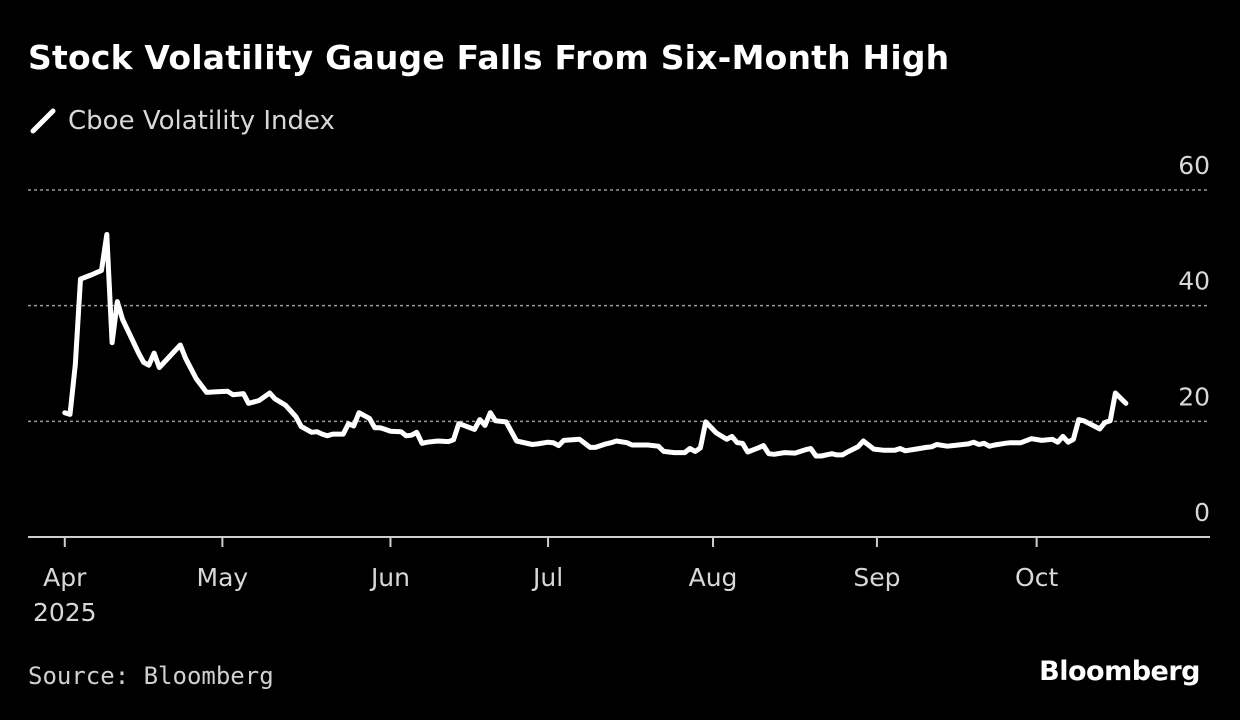 This screenshot has width=1240, height=720. What do you see at coordinates (1036, 577) in the screenshot?
I see `x-tick-label-oct: Oct` at bounding box center [1036, 577].